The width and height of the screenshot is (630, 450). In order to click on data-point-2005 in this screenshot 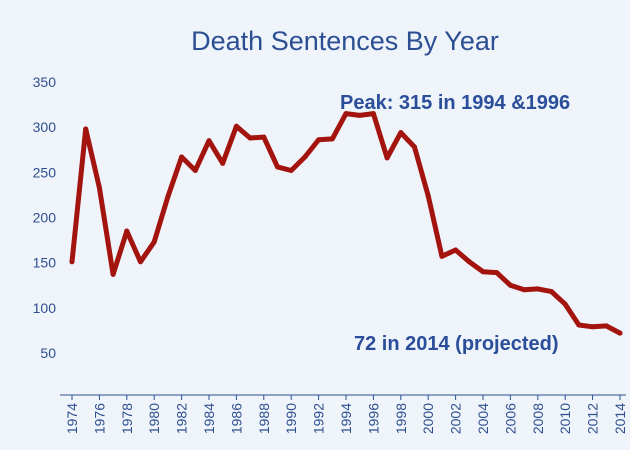, I will do `click(497, 273)`.